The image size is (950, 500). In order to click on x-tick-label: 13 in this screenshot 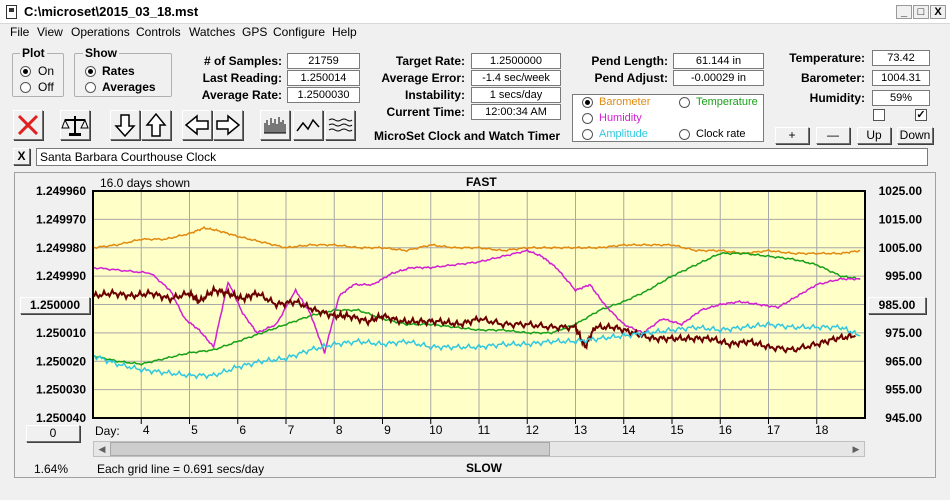, I will do `click(581, 430)`.